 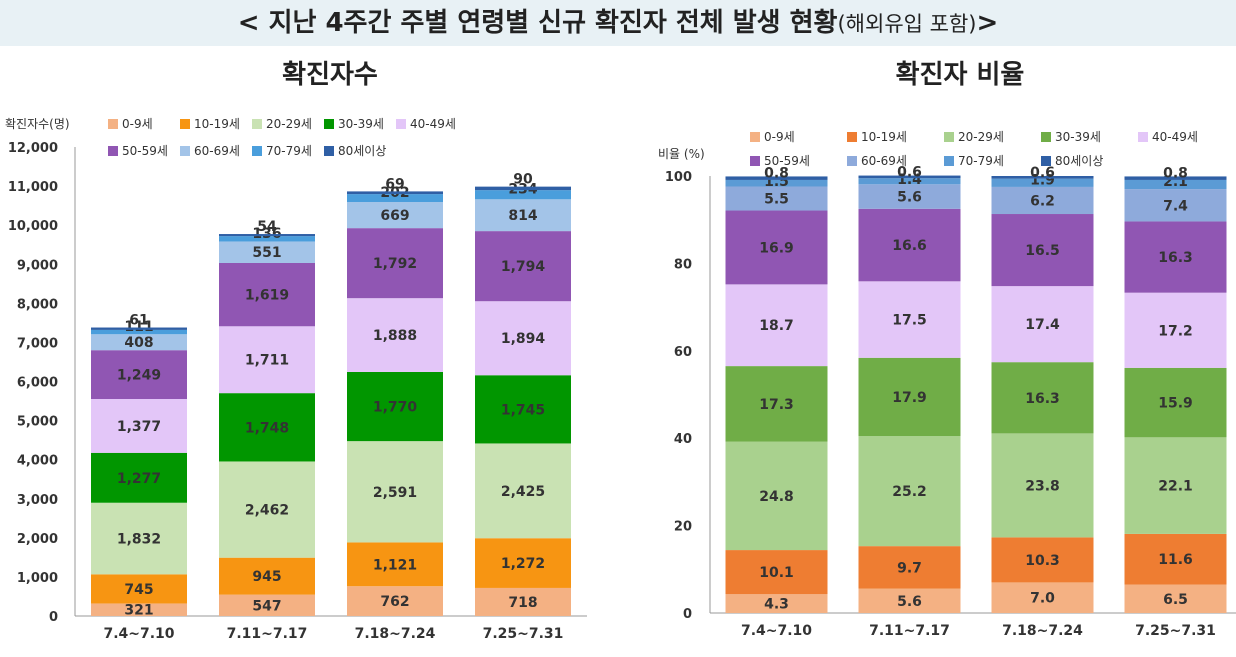 I want to click on count-x-tick-label: 7.4~7.10, so click(x=138, y=634).